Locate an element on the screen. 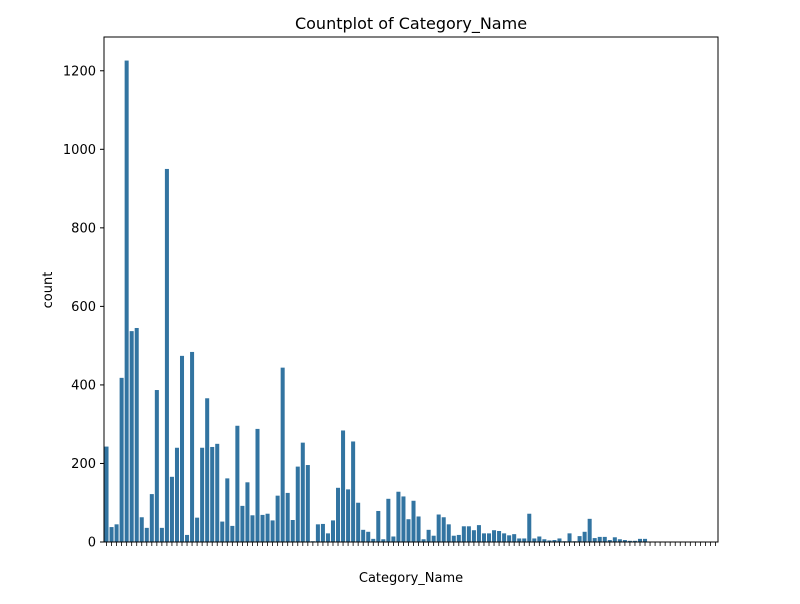  y-tick-label: 1200 is located at coordinates (79, 71).